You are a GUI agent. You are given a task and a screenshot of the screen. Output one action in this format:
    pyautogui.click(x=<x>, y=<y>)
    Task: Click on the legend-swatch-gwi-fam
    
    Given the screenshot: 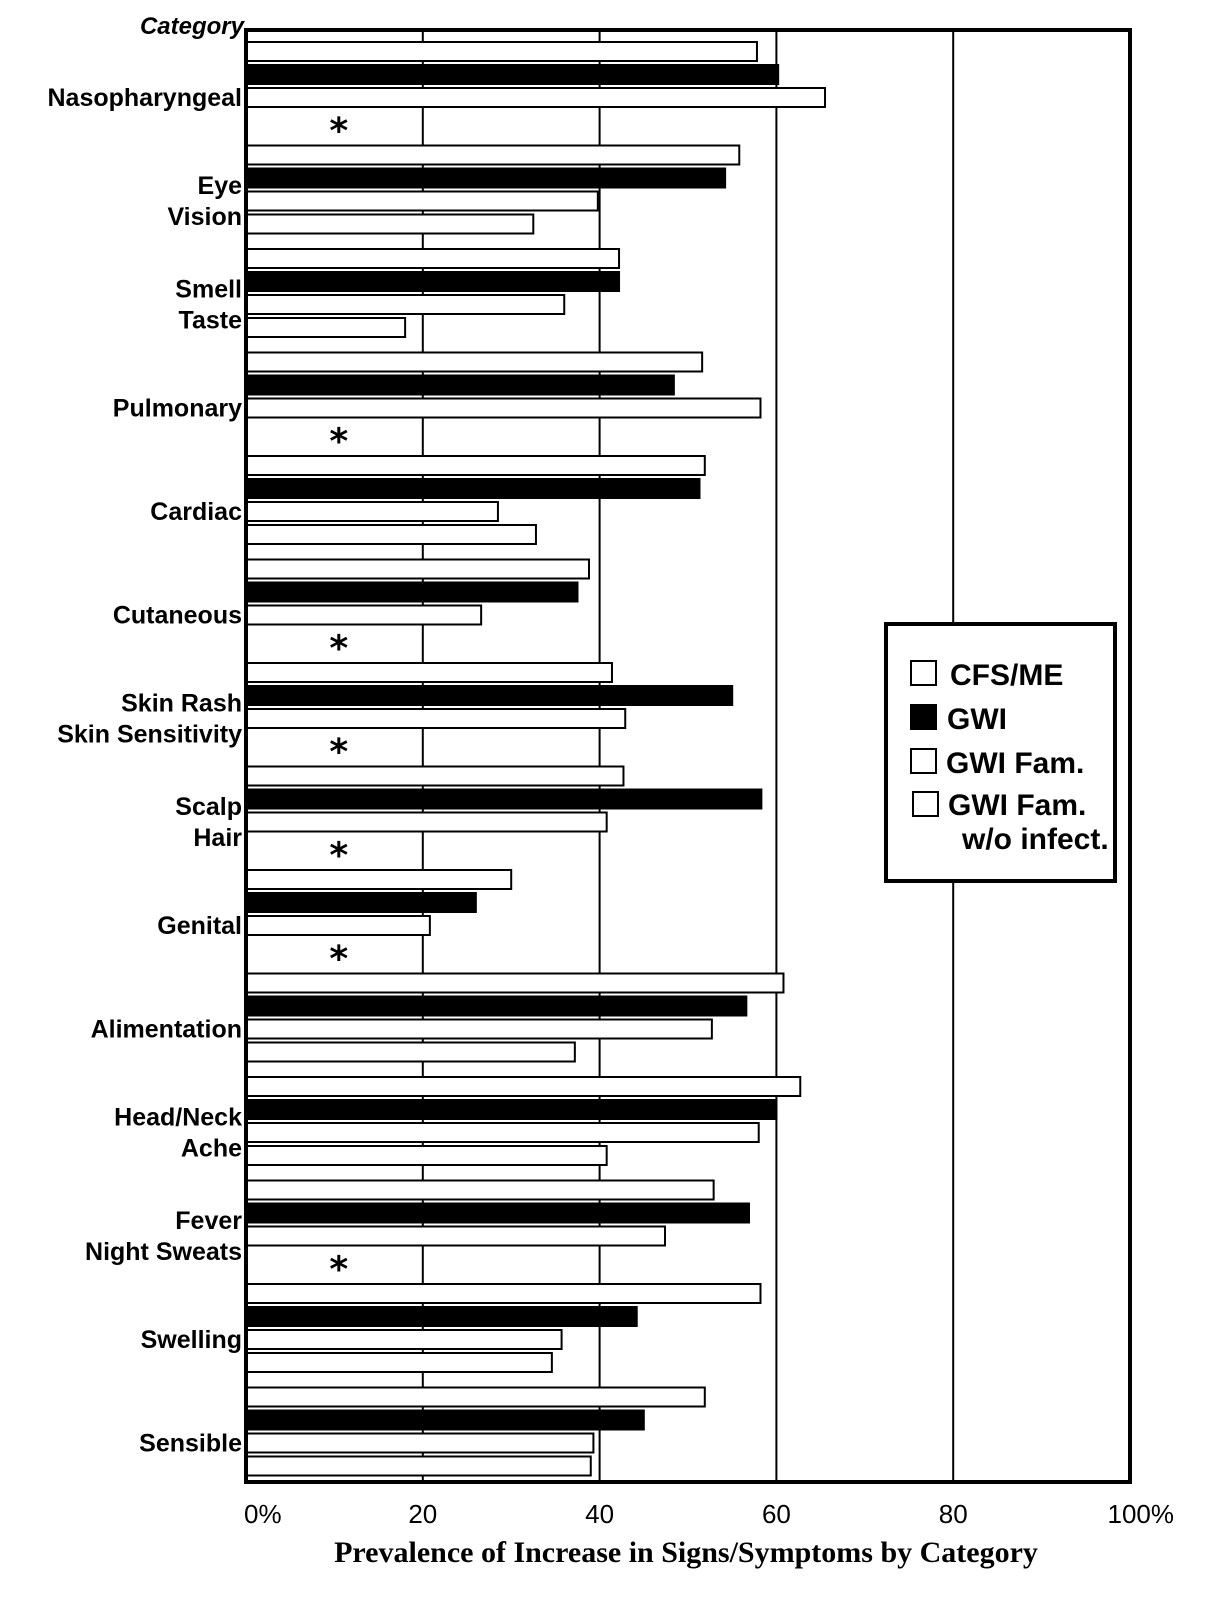 What is the action you would take?
    pyautogui.click(x=923, y=761)
    